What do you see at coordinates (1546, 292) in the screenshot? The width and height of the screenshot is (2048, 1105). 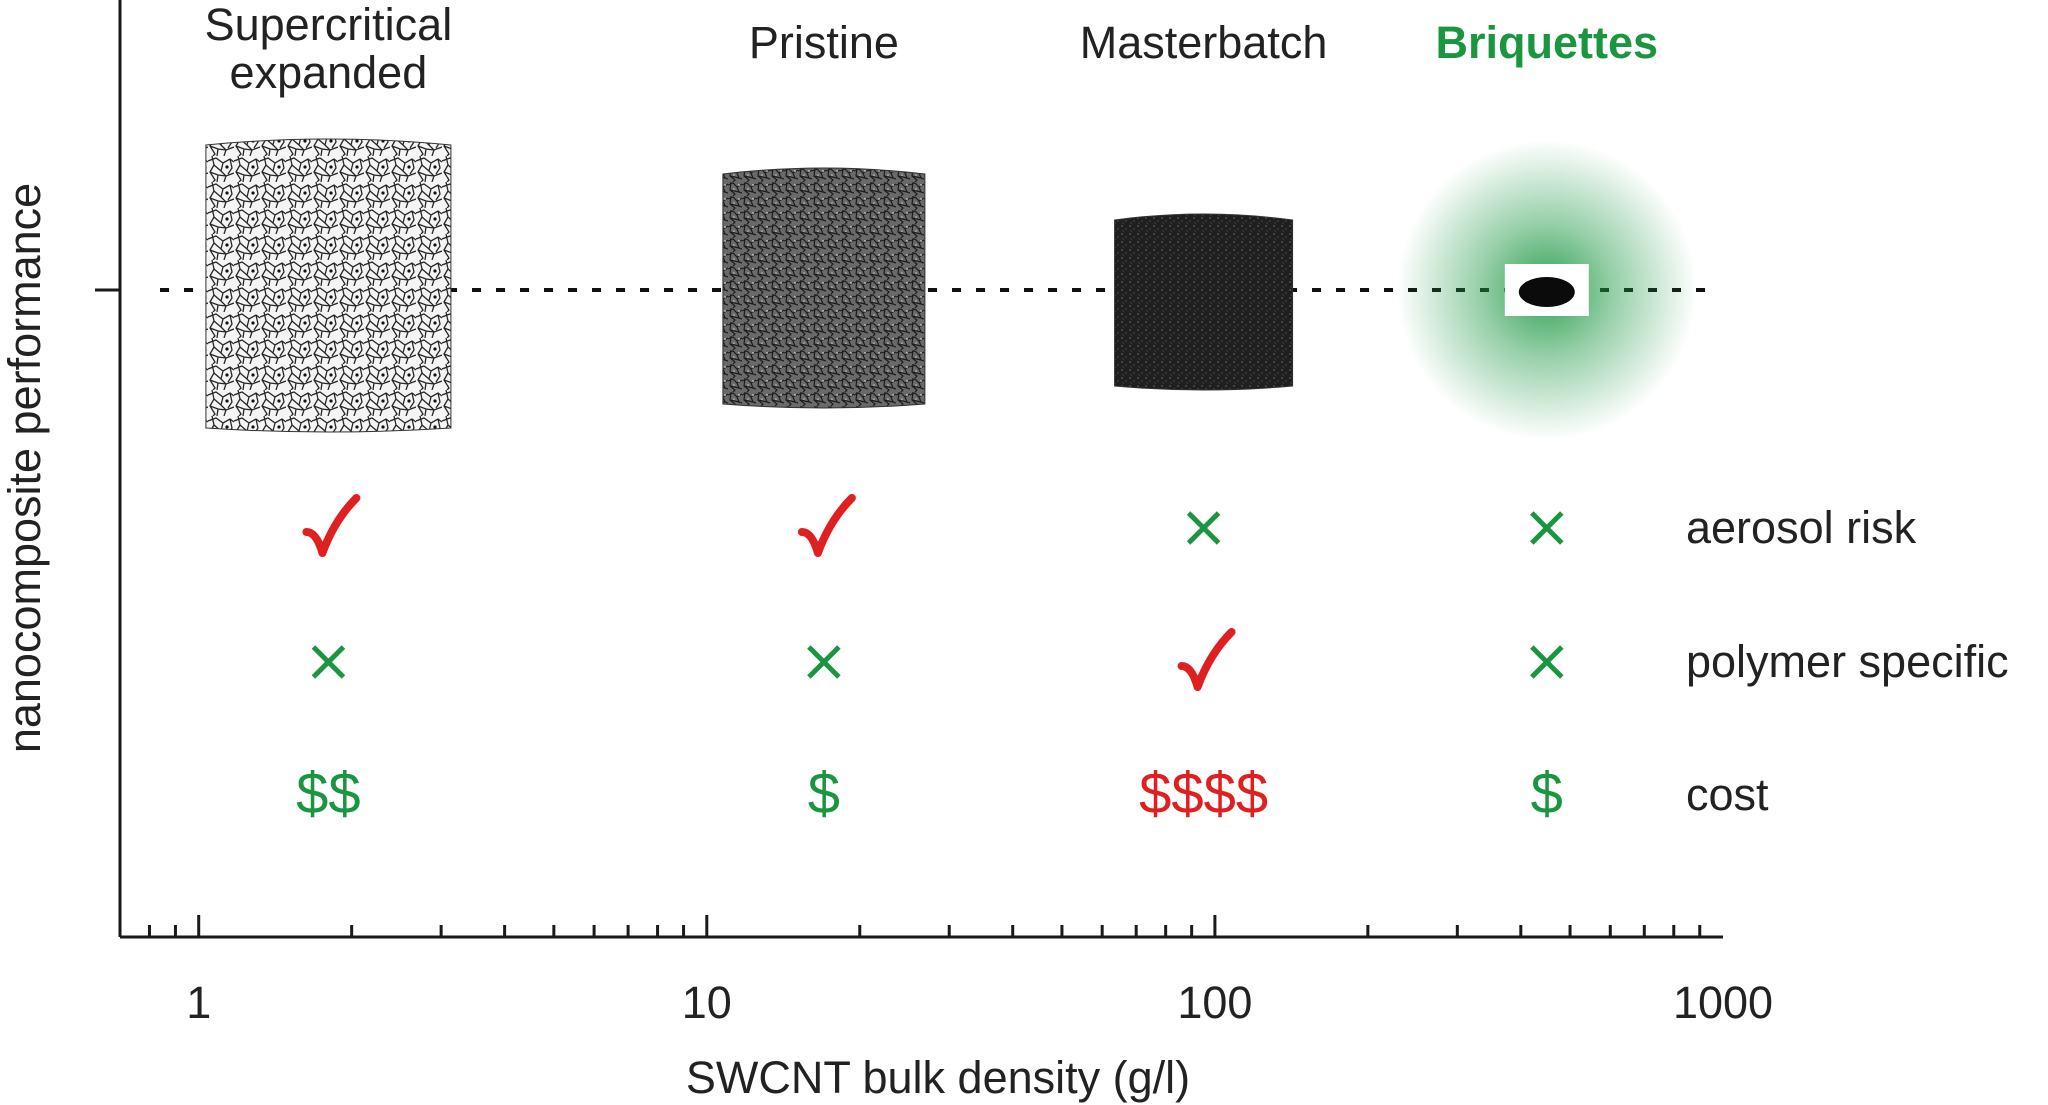 I see `briquette-pellet` at bounding box center [1546, 292].